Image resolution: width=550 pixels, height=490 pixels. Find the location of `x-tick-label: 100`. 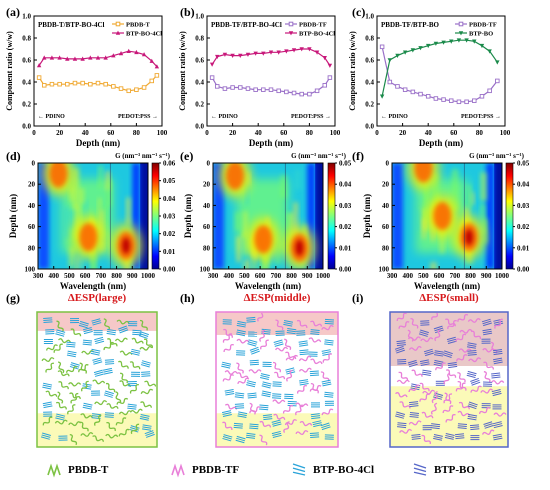

x-tick-label: 100 is located at coordinates (335, 133).